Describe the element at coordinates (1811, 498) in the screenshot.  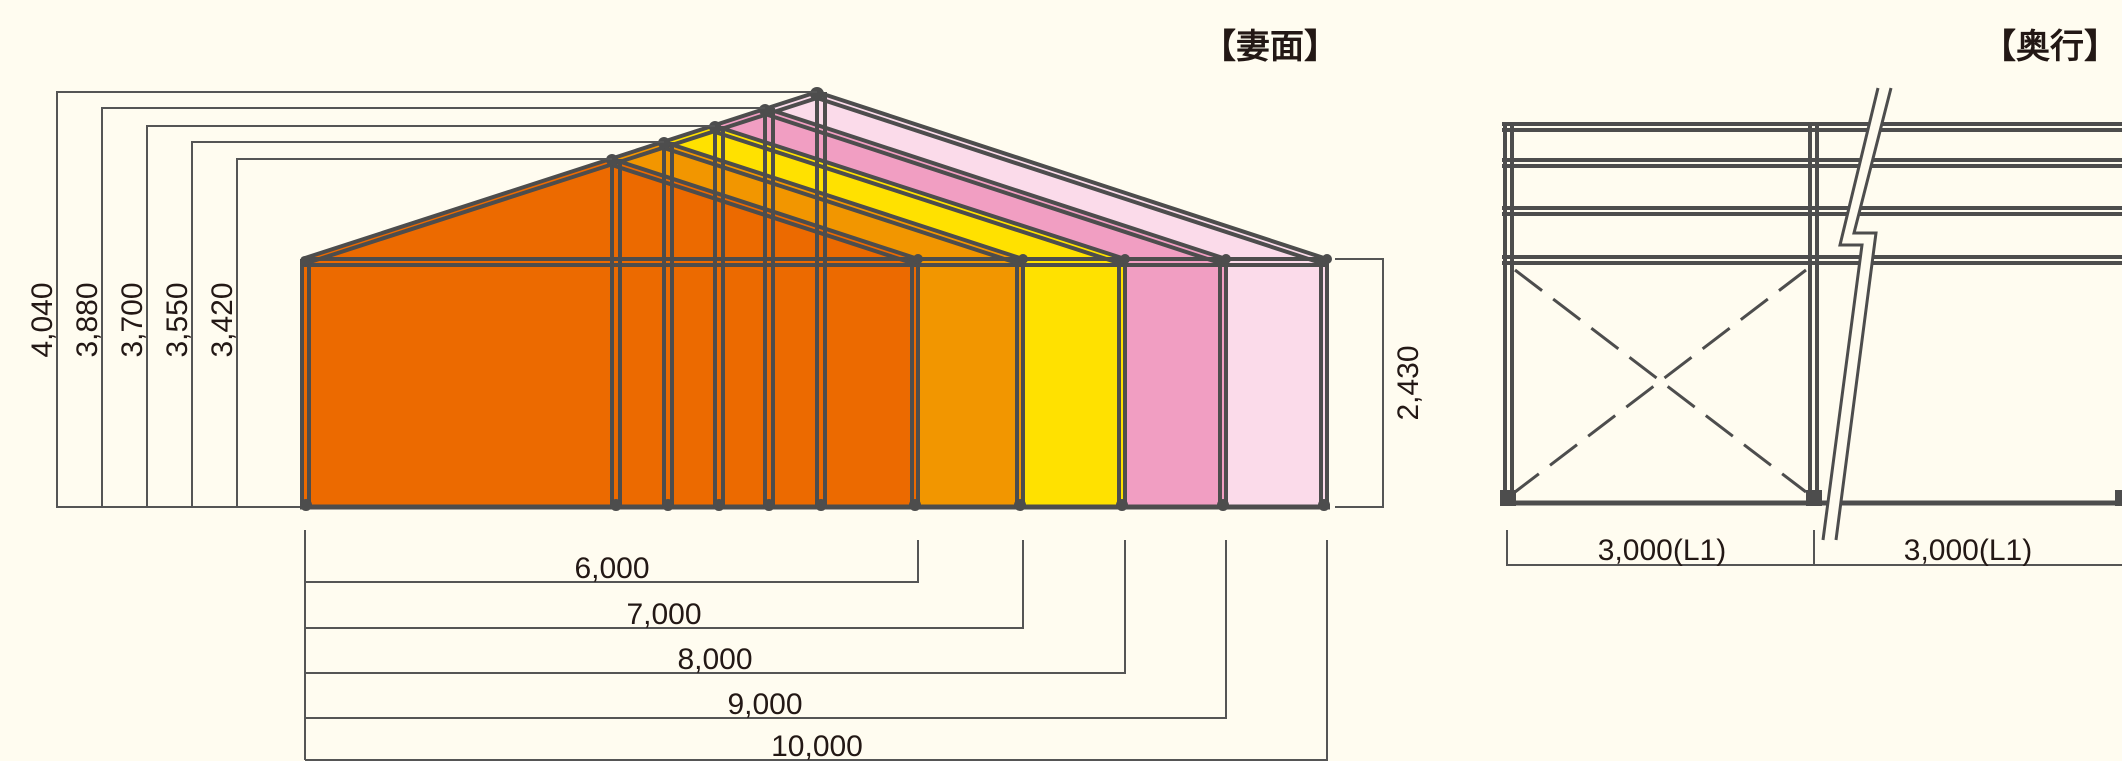
I see `depth-base-plates` at that location.